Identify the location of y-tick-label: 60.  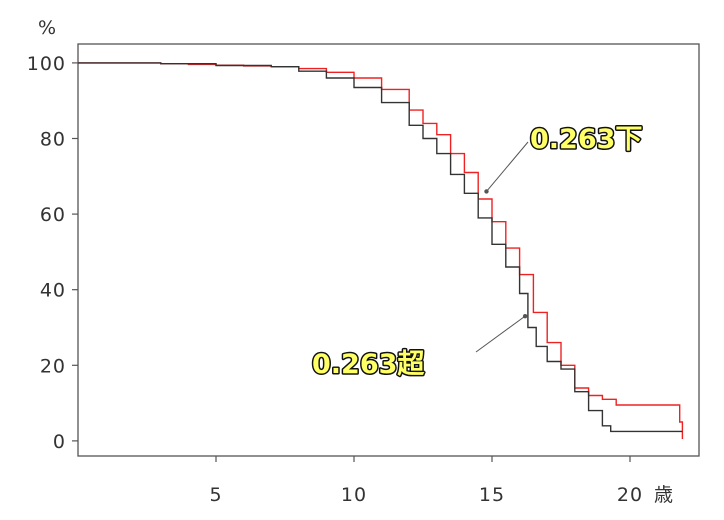
(53, 215).